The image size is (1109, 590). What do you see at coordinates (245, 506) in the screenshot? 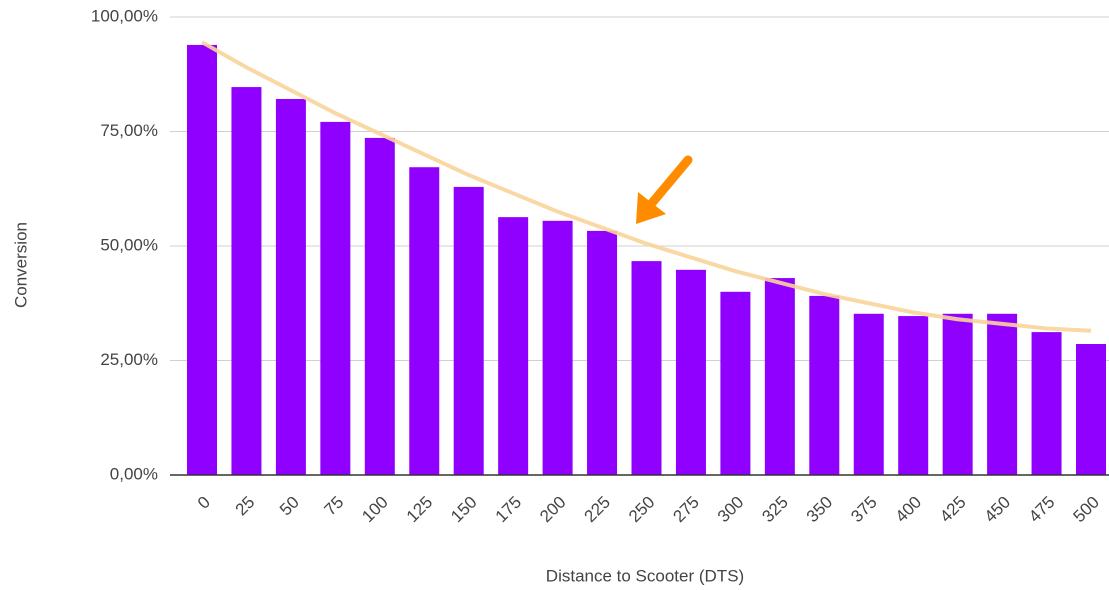
I see `x-tick-label: 25` at bounding box center [245, 506].